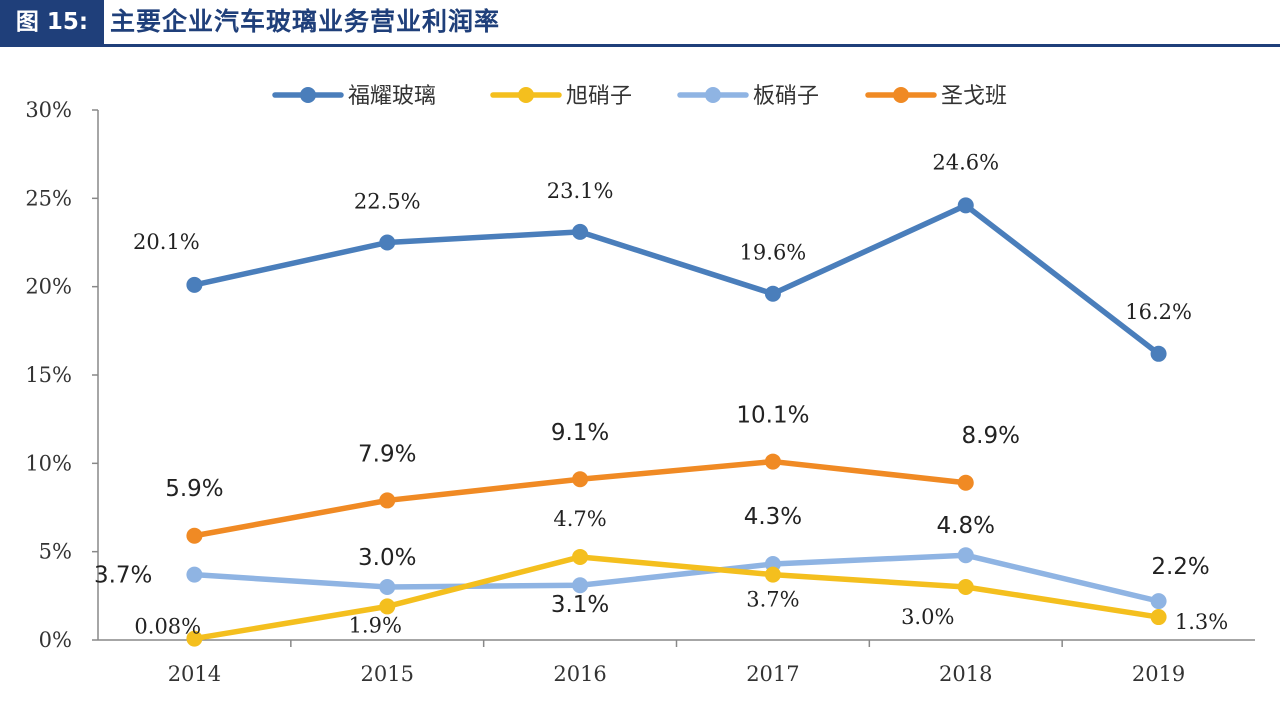 The image size is (1280, 710). Describe the element at coordinates (387, 202) in the screenshot. I see `data-label: 22.5%` at that location.